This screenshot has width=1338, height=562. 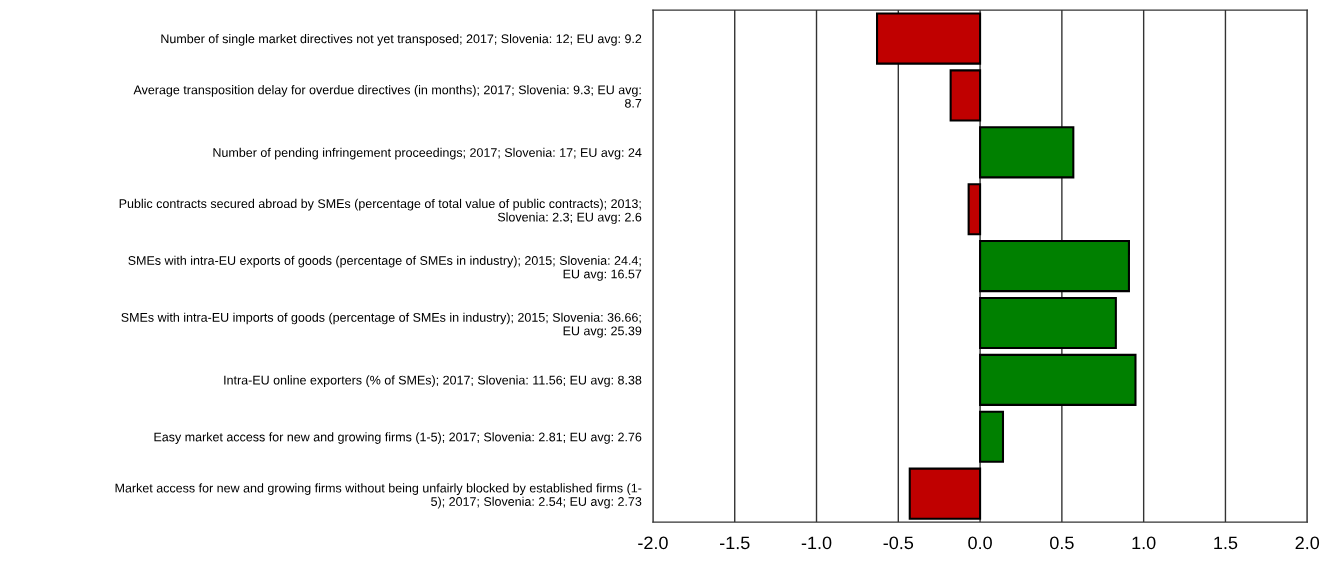 What do you see at coordinates (1307, 543) in the screenshot?
I see `x-tick-label: 2.0` at bounding box center [1307, 543].